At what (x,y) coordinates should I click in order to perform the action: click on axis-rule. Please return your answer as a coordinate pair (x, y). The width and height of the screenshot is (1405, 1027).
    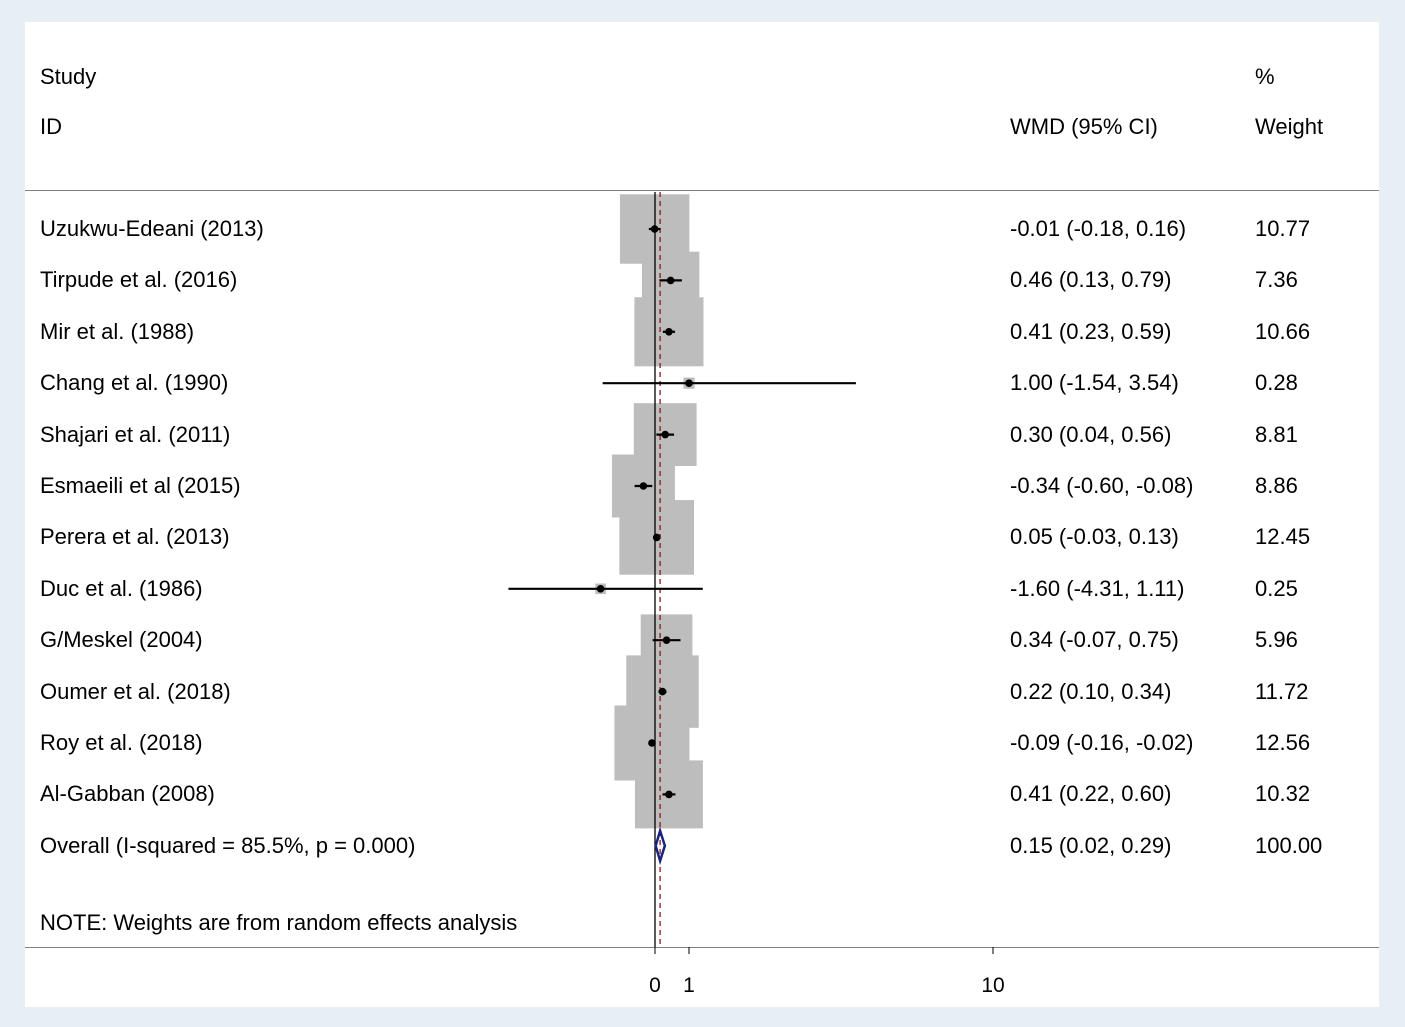
    Looking at the image, I should click on (702, 947).